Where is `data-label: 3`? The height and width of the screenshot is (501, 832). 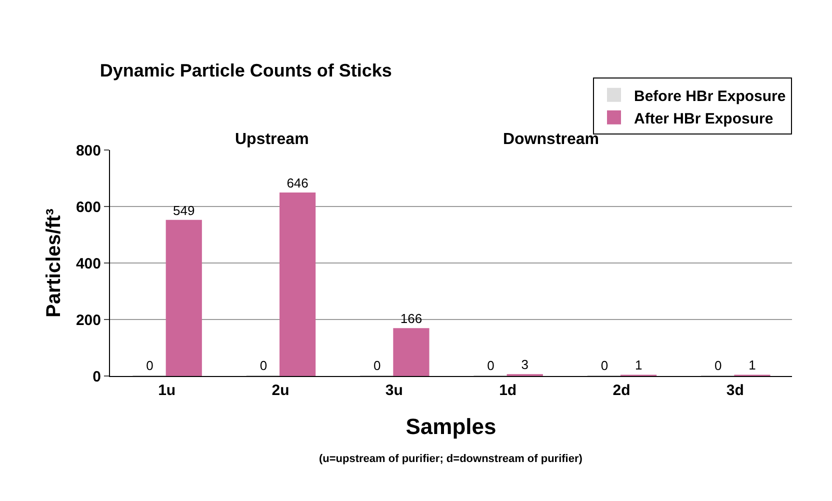 data-label: 3 is located at coordinates (524, 364).